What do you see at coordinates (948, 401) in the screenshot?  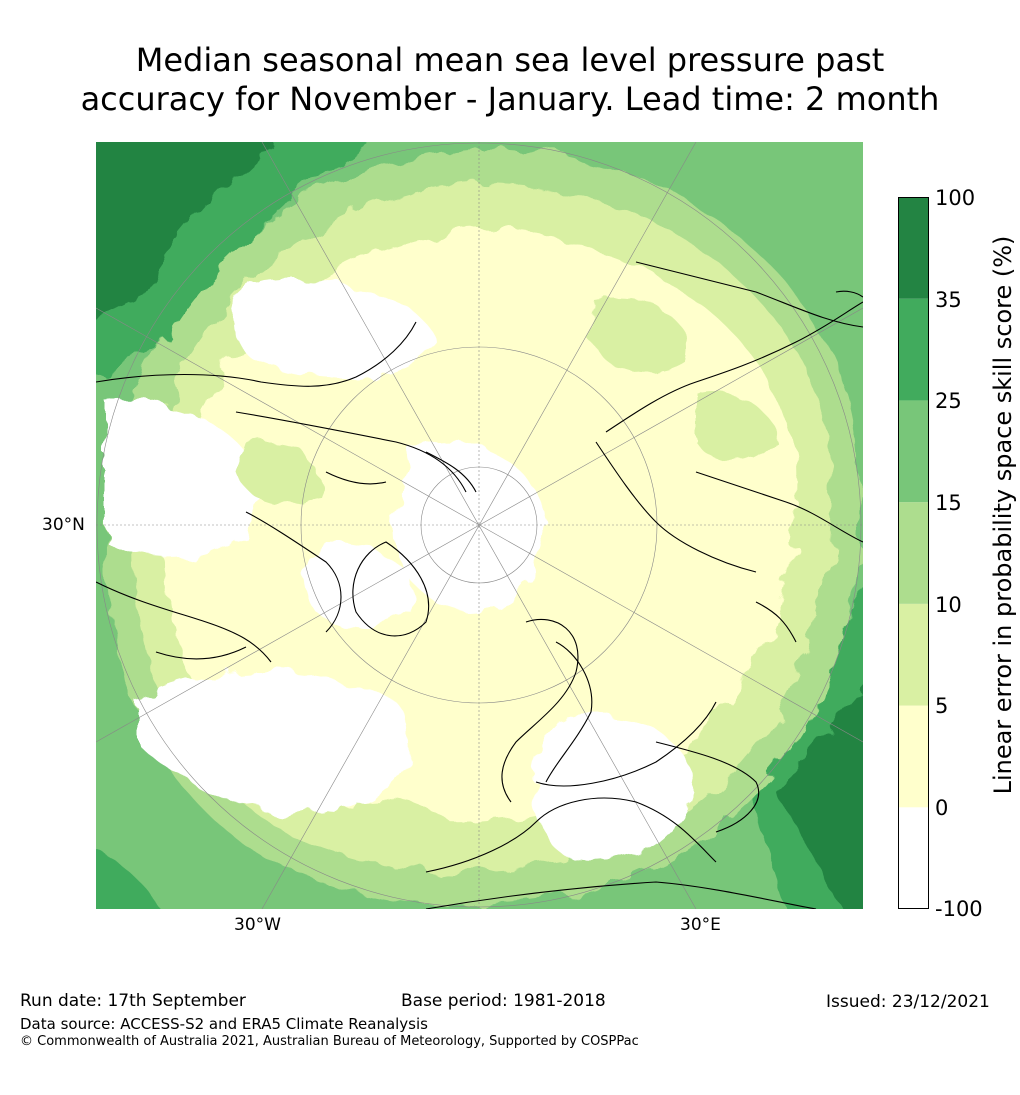 I see `colorbar-tick: 25` at bounding box center [948, 401].